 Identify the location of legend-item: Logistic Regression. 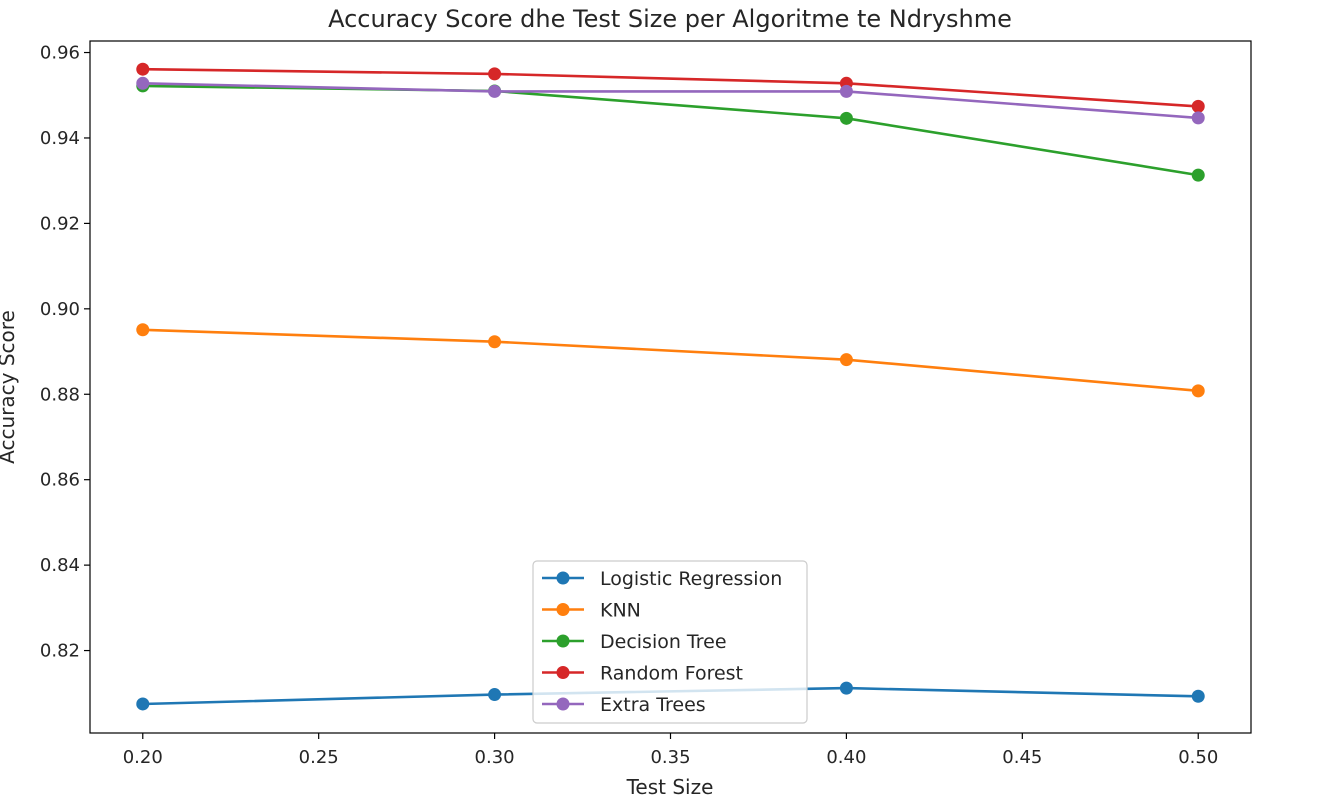
(662, 579).